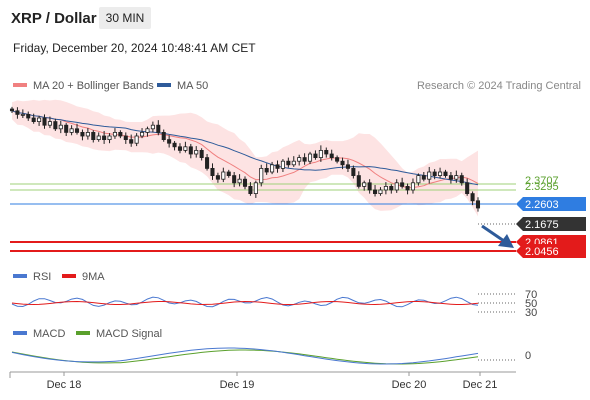 The height and width of the screenshot is (400, 590). What do you see at coordinates (83, 277) in the screenshot?
I see `legend-9ma: 9MA` at bounding box center [83, 277].